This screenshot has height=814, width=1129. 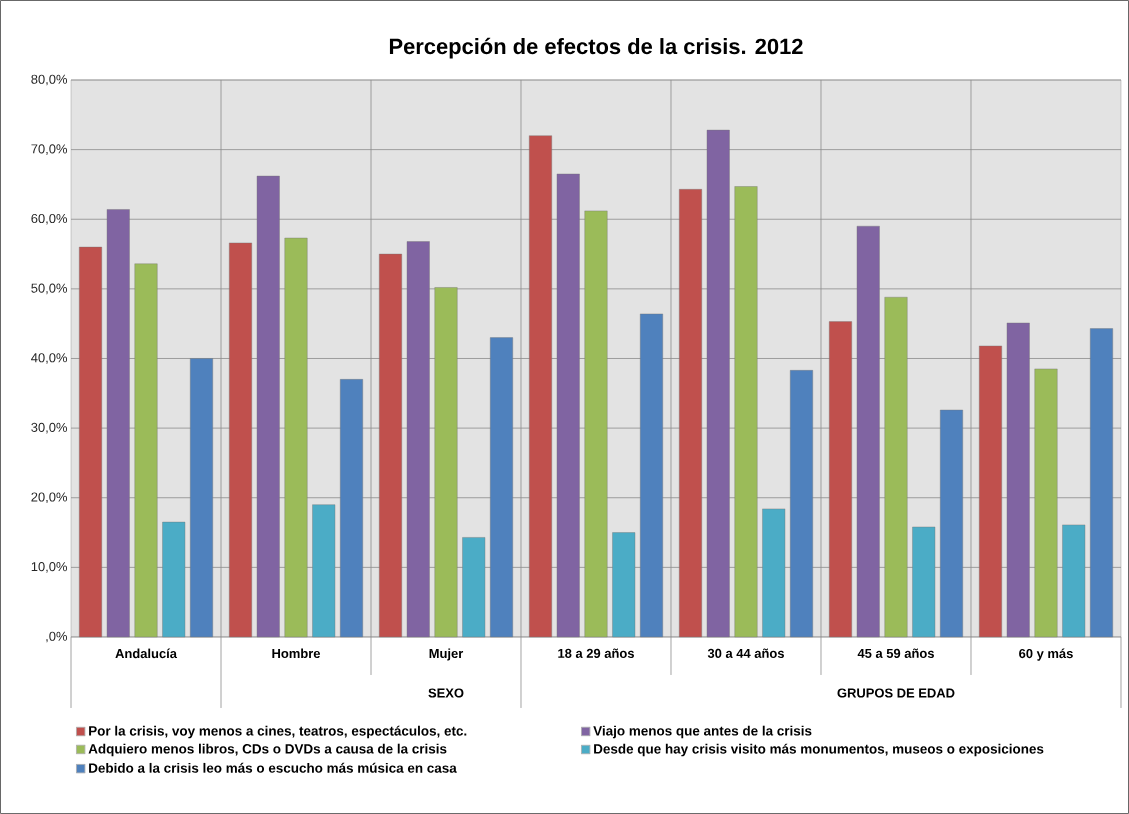 I want to click on y-tick-label: 60,0%, so click(x=49, y=219).